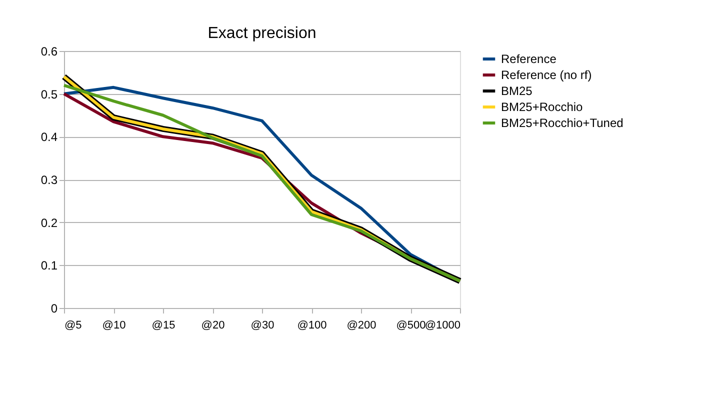  I want to click on x-tick-label: @10, so click(114, 326).